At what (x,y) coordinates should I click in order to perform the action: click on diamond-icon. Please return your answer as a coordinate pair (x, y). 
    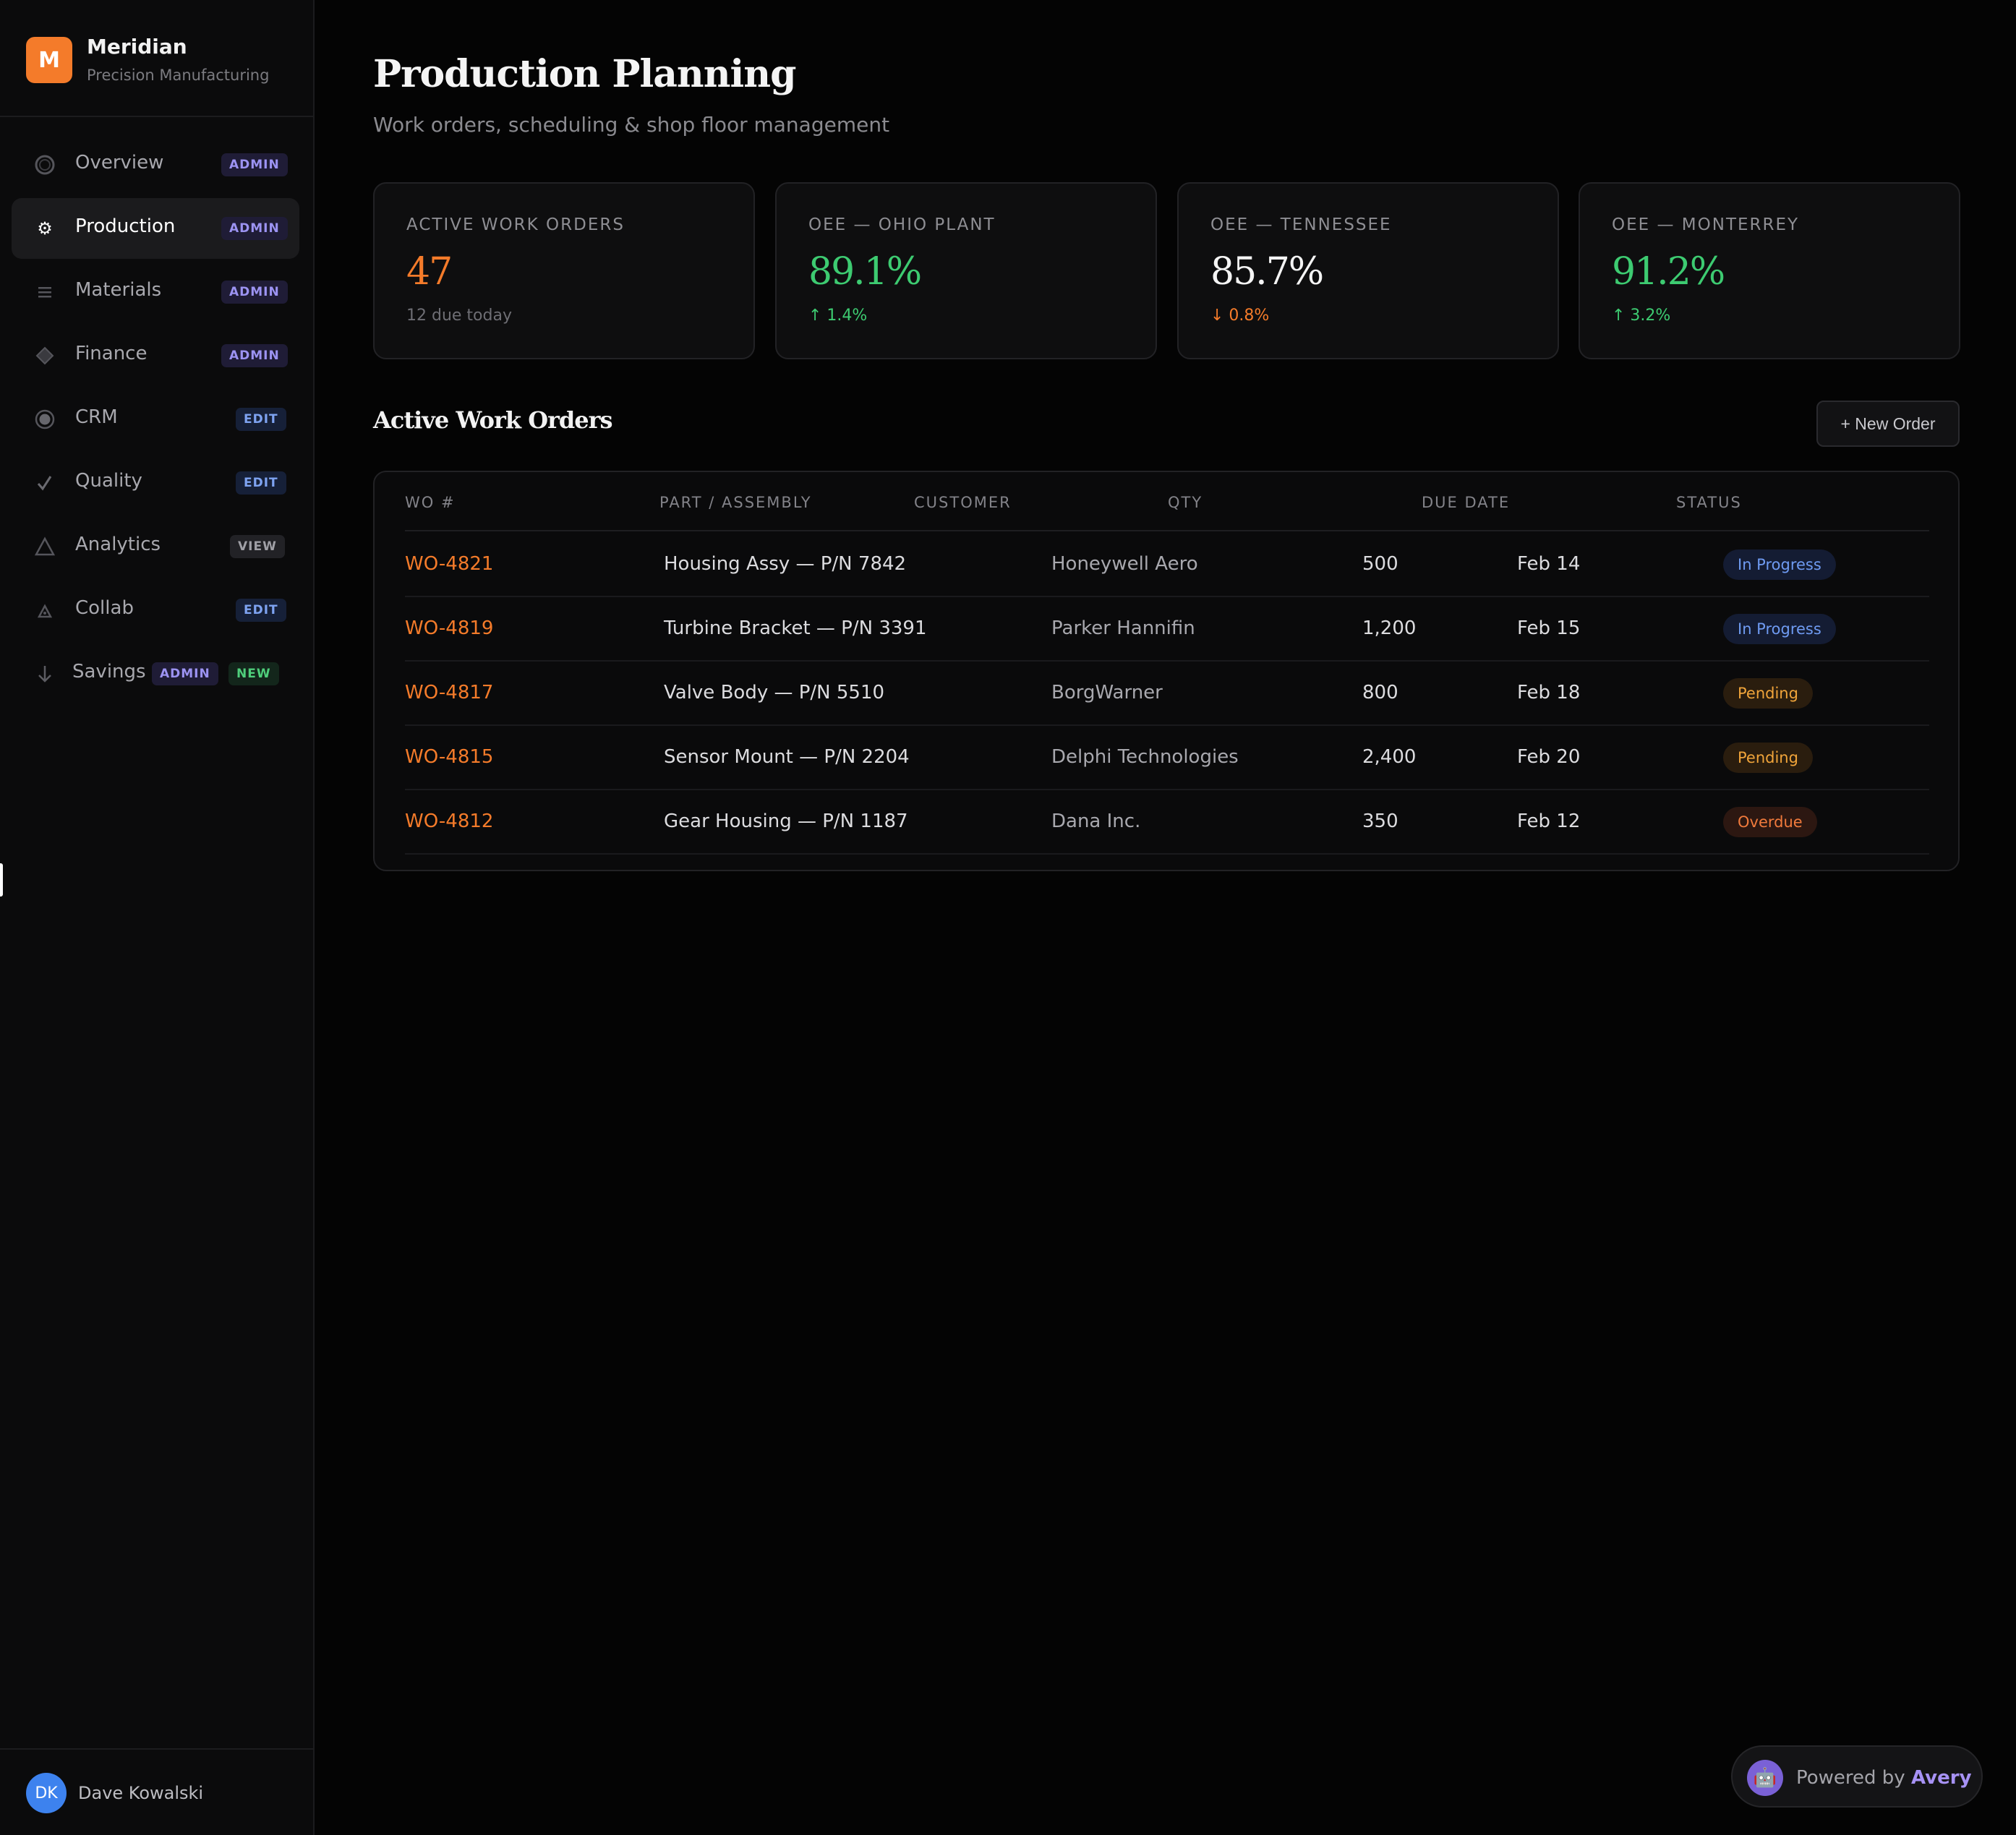
    Looking at the image, I should click on (44, 355).